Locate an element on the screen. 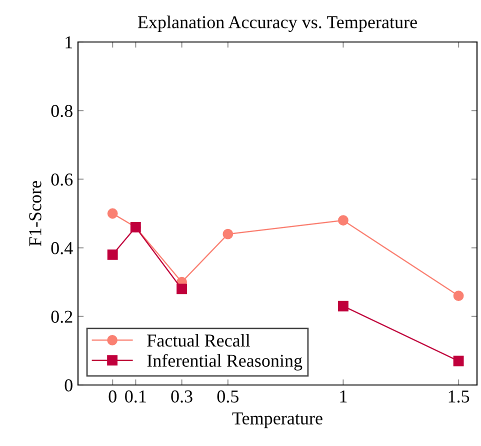 This screenshot has width=481, height=446. y-tick-label: 0.2 is located at coordinates (61, 316).